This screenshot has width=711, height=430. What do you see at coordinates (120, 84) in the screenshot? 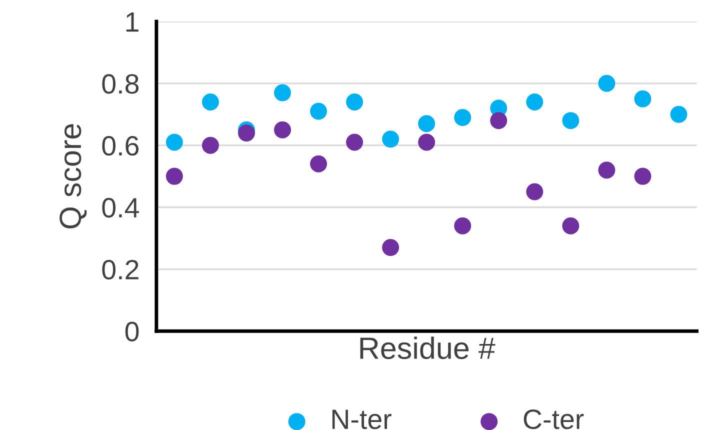
I see `y-tick-label: 0.8` at bounding box center [120, 84].